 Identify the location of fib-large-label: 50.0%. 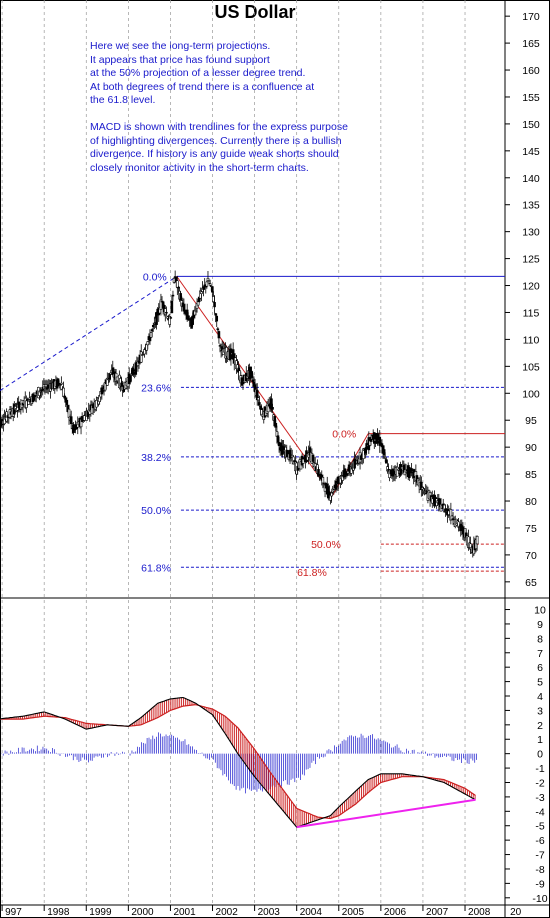
(156, 511).